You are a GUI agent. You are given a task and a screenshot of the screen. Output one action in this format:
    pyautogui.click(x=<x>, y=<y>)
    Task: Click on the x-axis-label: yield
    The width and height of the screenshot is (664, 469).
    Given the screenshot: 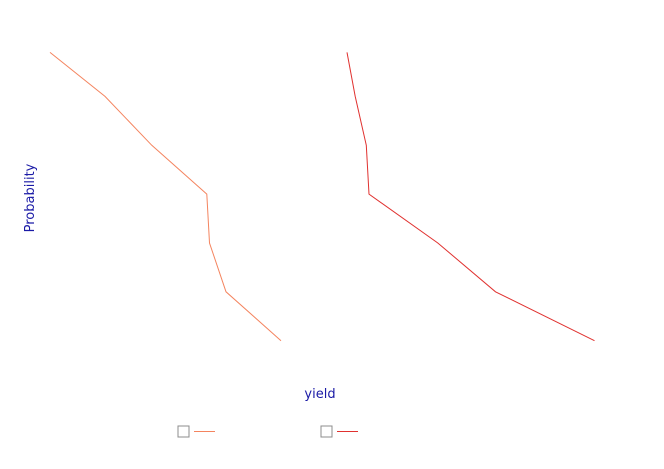 What is the action you would take?
    pyautogui.click(x=319, y=394)
    